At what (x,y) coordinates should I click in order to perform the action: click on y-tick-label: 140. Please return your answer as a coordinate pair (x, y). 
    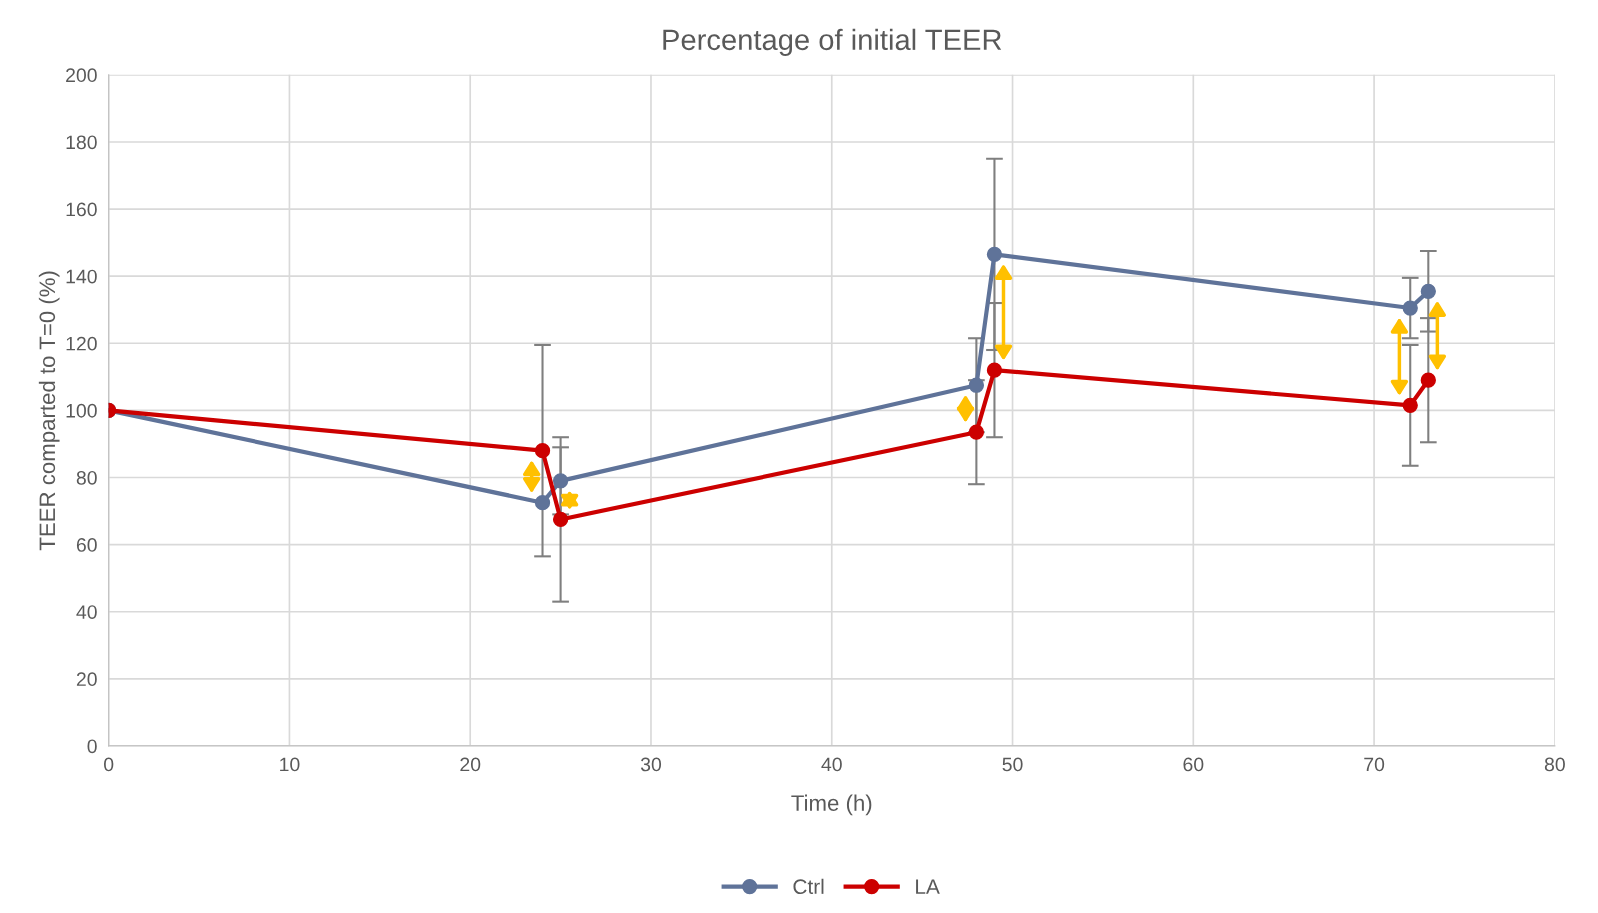
    Looking at the image, I should click on (81, 276).